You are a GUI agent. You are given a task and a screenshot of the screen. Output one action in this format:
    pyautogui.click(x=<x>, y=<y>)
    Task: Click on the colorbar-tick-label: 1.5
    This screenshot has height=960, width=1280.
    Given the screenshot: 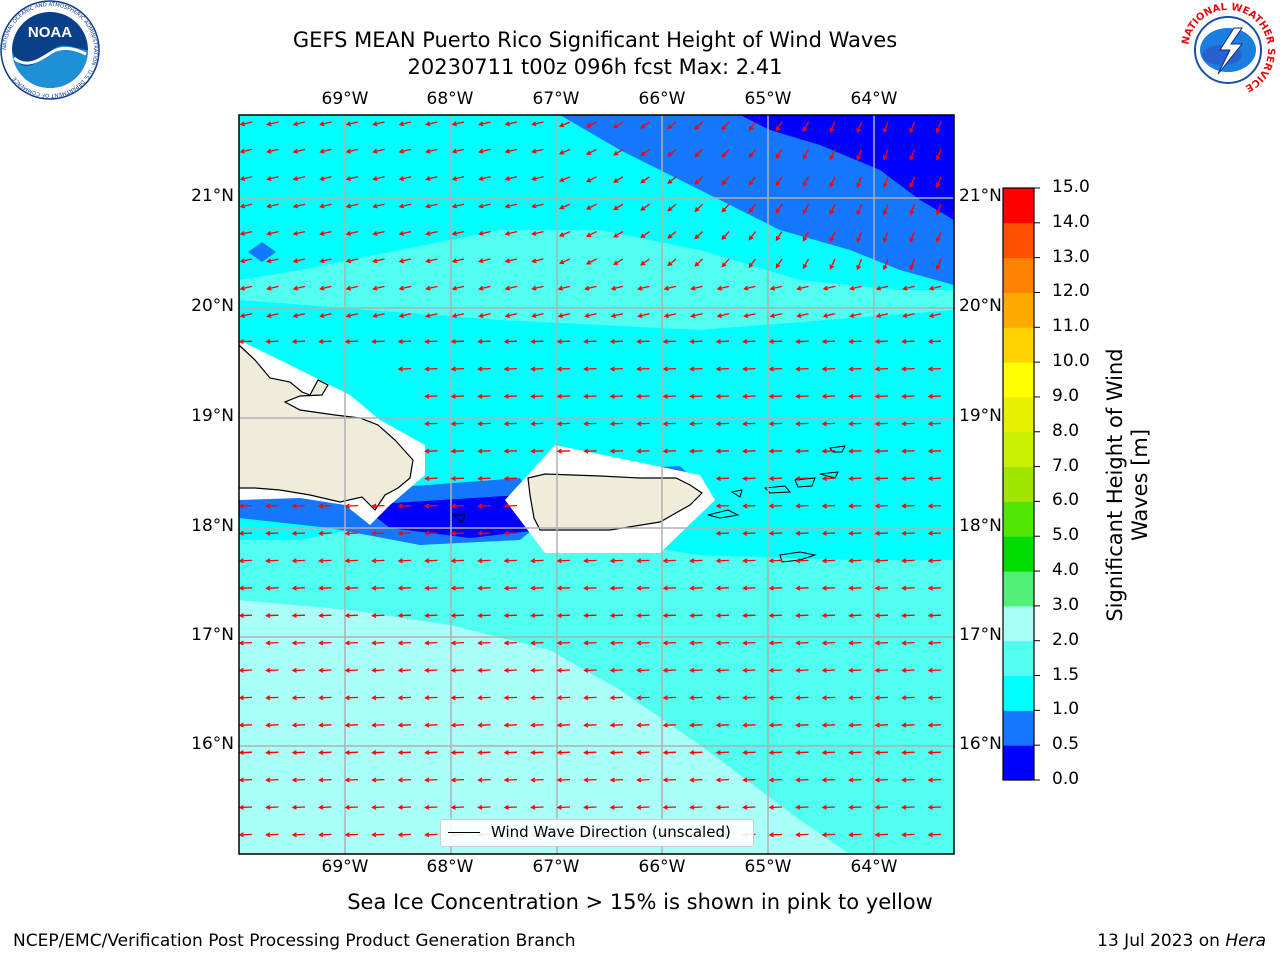 What is the action you would take?
    pyautogui.click(x=1066, y=674)
    